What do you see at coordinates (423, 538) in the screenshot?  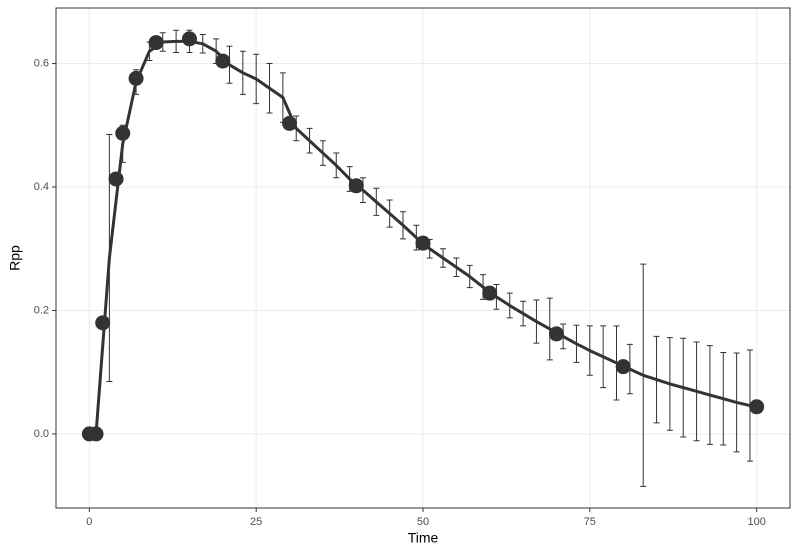 I see `x-axis-title: Time` at bounding box center [423, 538].